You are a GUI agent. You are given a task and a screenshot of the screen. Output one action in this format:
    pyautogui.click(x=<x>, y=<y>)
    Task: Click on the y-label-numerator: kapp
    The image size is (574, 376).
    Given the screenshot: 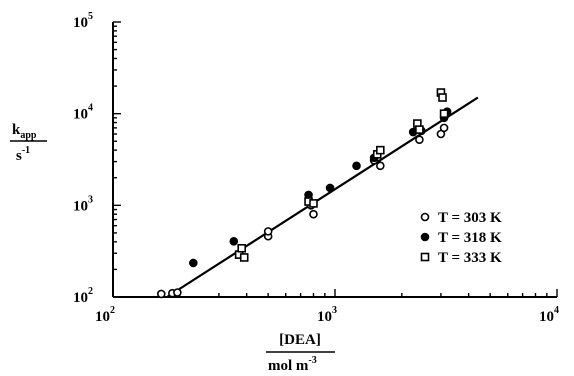 What is the action you would take?
    pyautogui.click(x=24, y=131)
    